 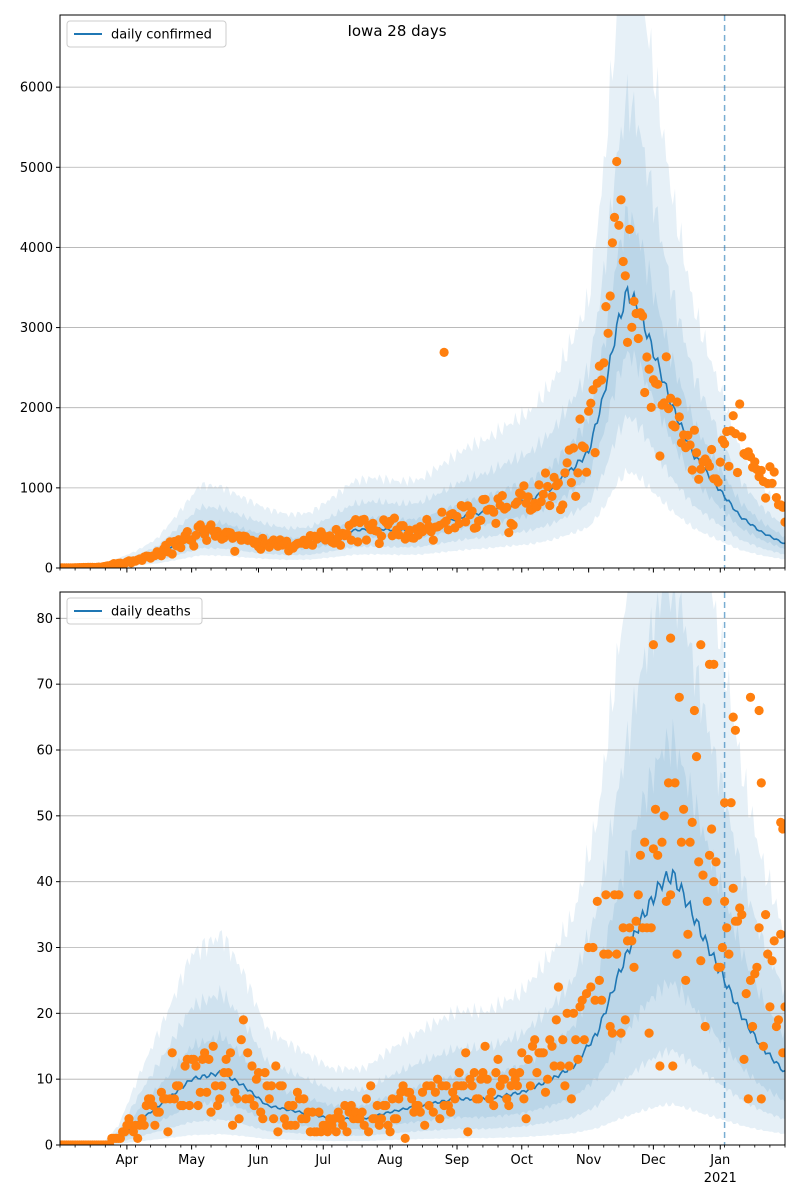 I want to click on cases-ytick-label: 1000, so click(x=36, y=488).